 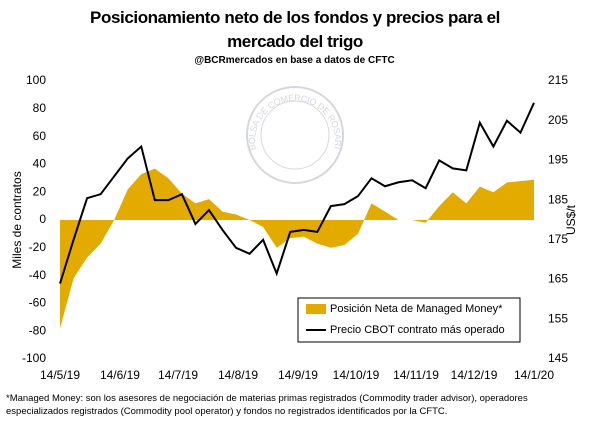 I want to click on chart-subtitle: @BCRmercados en base a datos de CFTC, so click(x=294, y=60).